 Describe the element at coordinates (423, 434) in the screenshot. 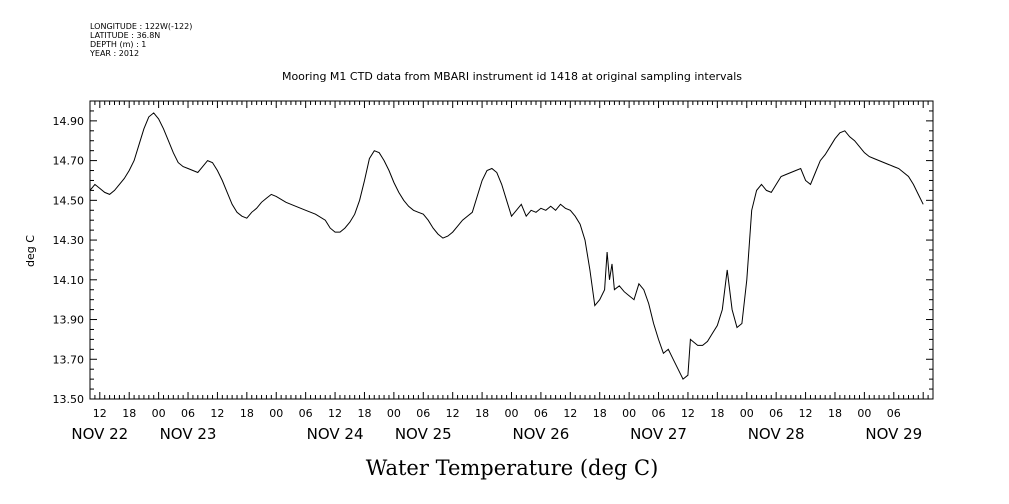

I see `x-day-label: NOV 25` at that location.